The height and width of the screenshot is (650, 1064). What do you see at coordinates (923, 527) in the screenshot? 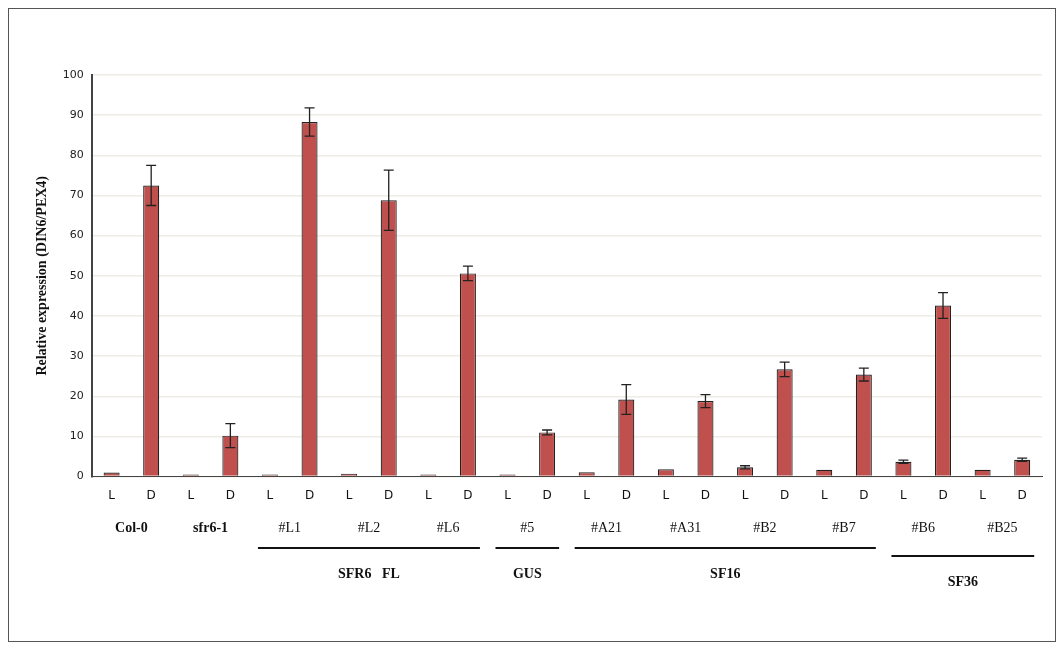
I see `text: #B6` at bounding box center [923, 527].